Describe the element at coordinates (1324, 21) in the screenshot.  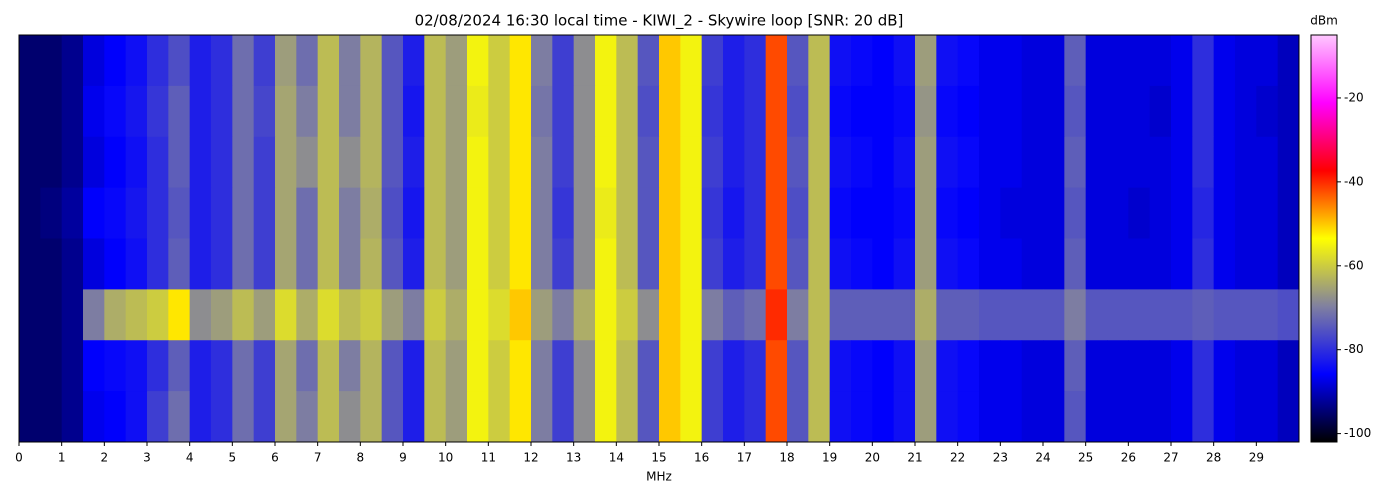
I see `colorbar-label: dBm` at that location.